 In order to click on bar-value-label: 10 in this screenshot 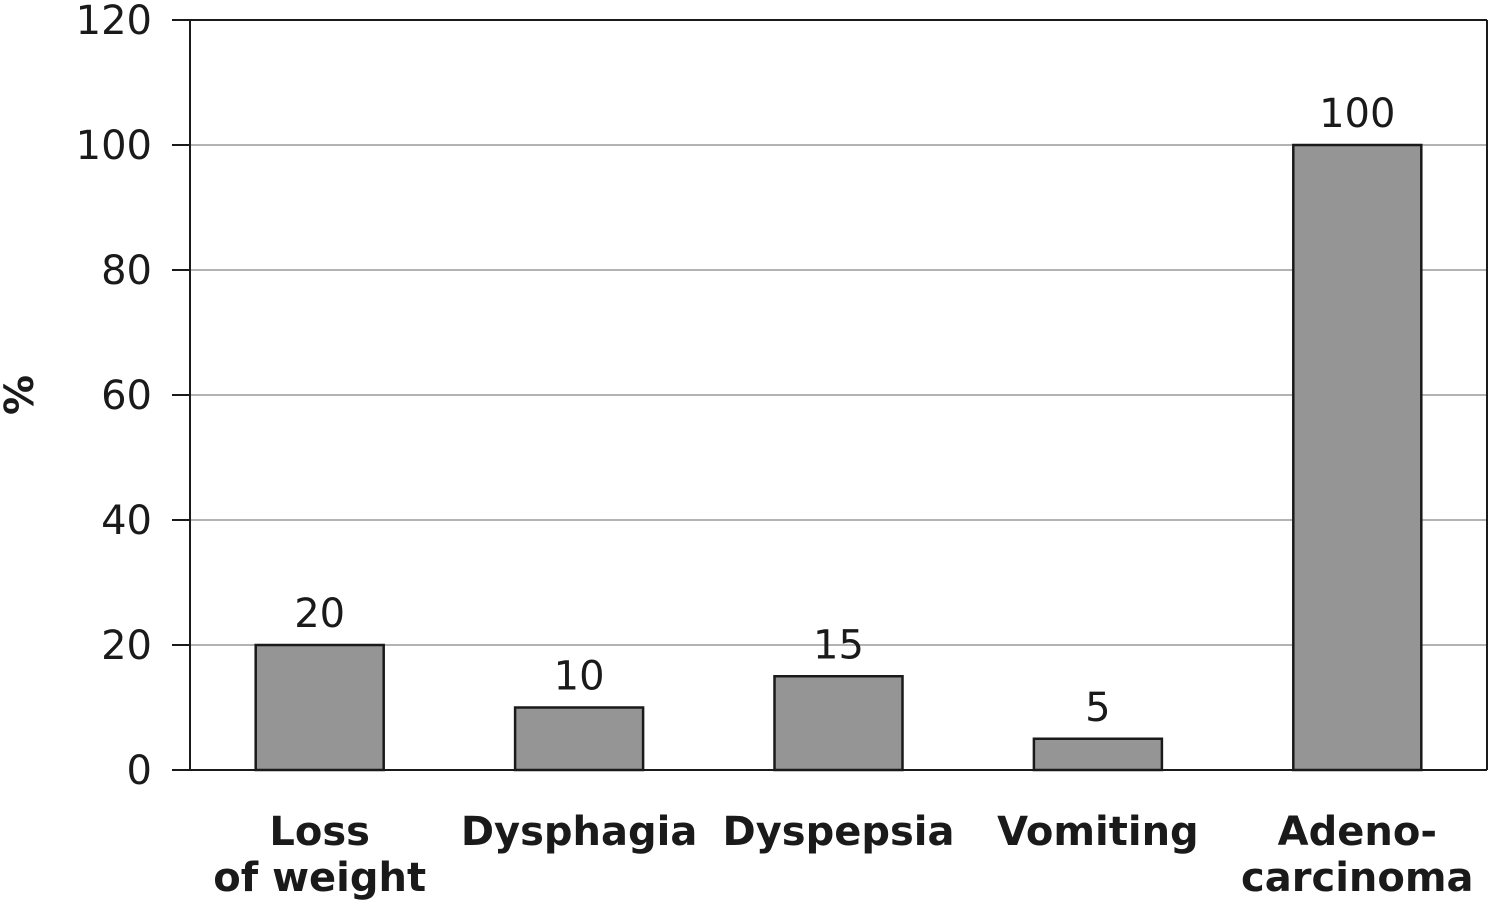, I will do `click(579, 677)`.